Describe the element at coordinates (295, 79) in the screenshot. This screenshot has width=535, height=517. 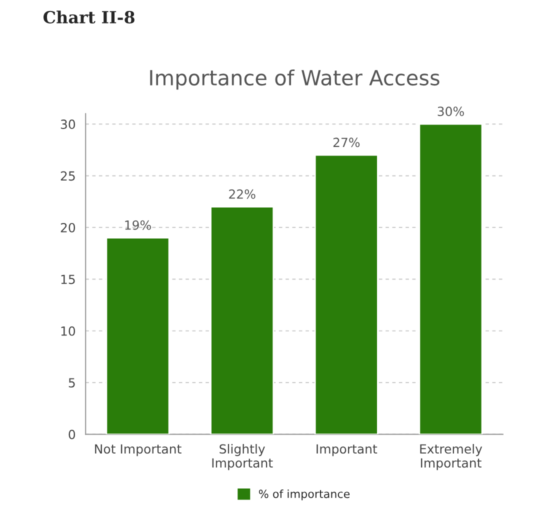
I see `chart-subtitle: Importance of Water Access` at that location.